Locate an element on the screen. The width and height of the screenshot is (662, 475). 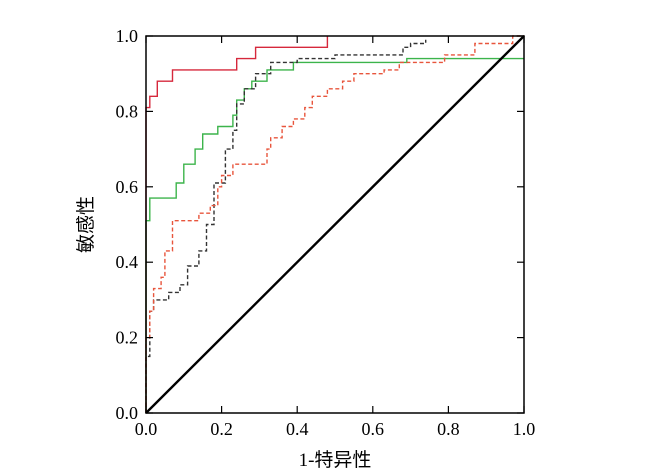
x-tick-label: 0.8 is located at coordinates (448, 429).